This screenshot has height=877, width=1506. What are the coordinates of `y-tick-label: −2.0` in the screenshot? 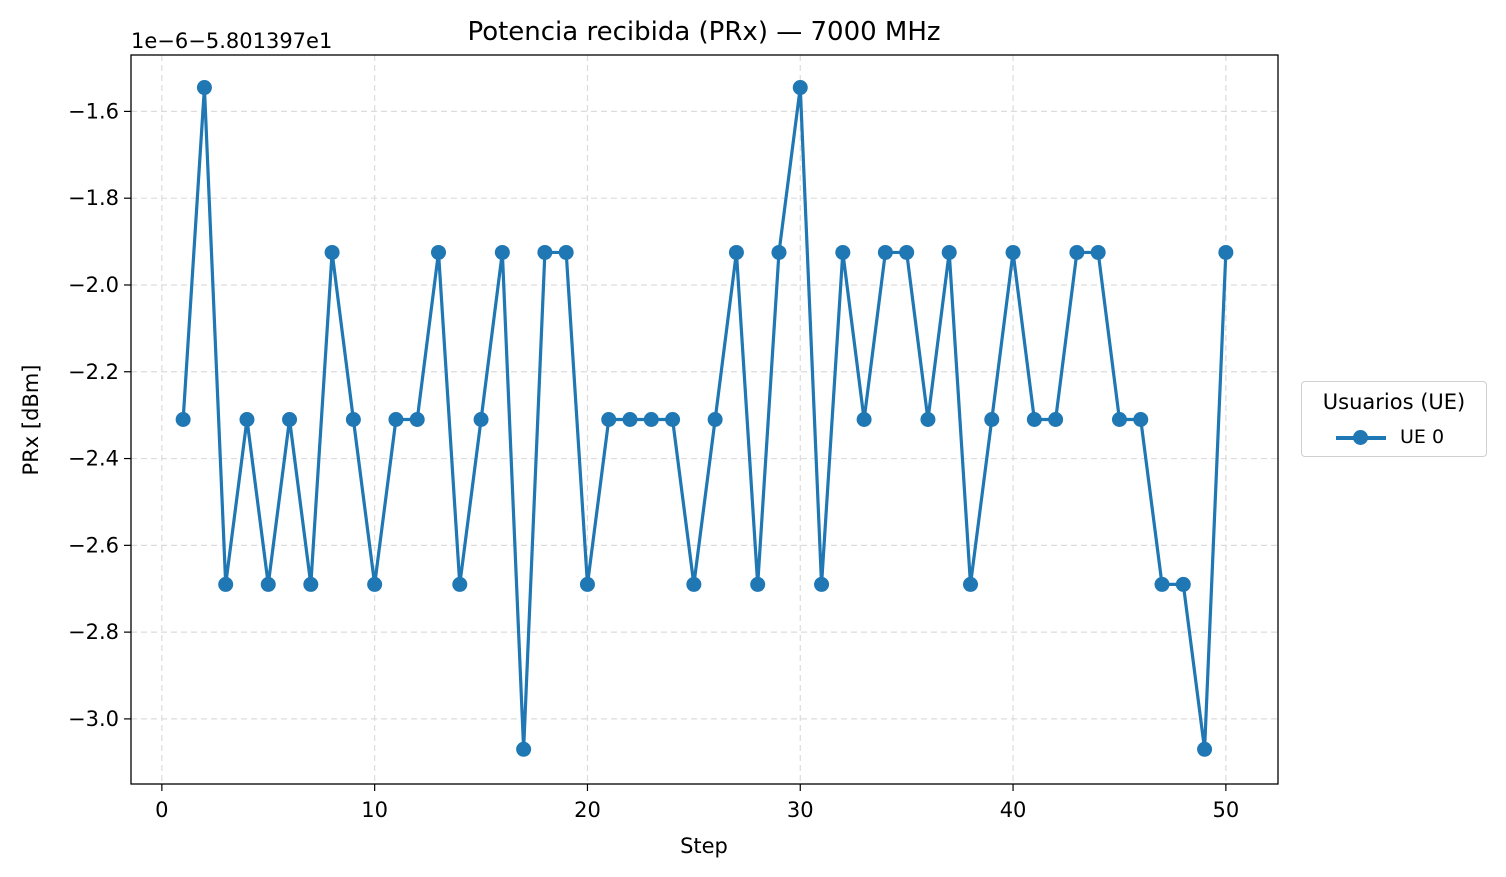 It's located at (93, 285).